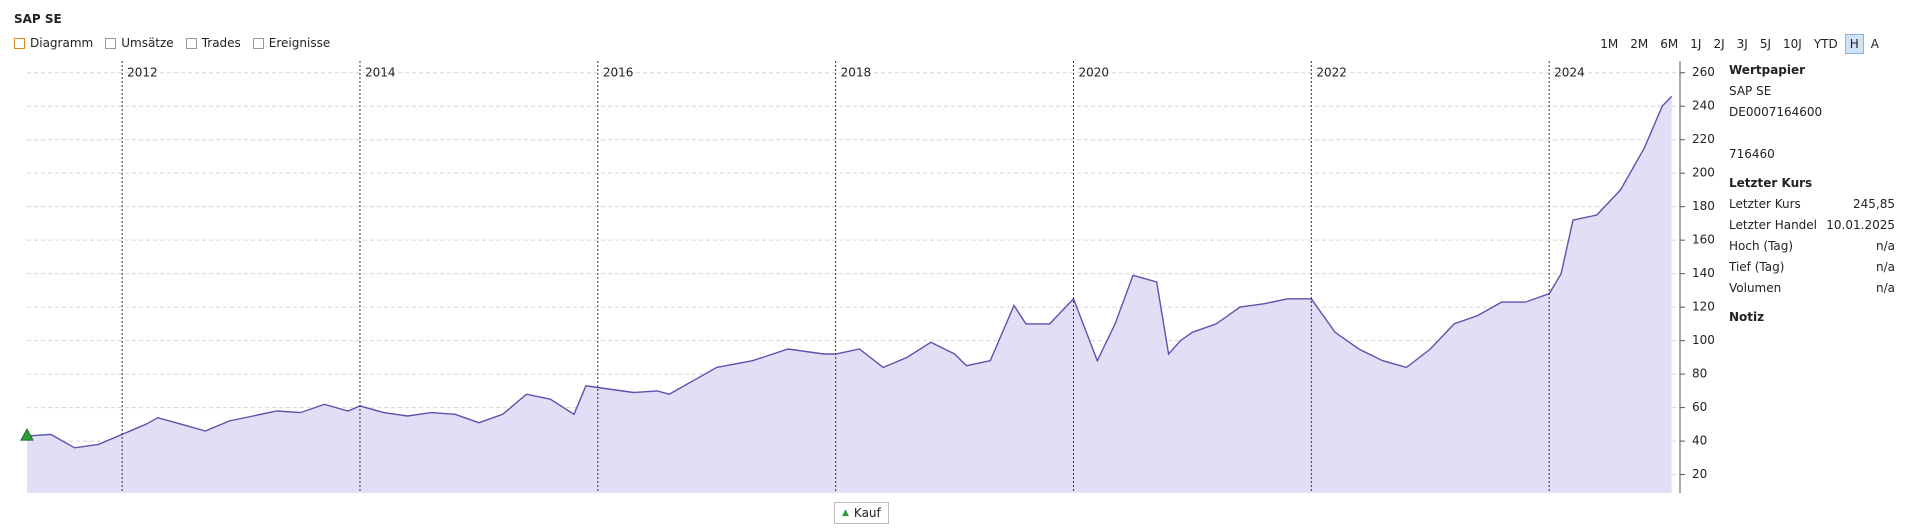 The image size is (1920, 531). Describe the element at coordinates (1812, 317) in the screenshot. I see `panel-section: Notiz` at that location.